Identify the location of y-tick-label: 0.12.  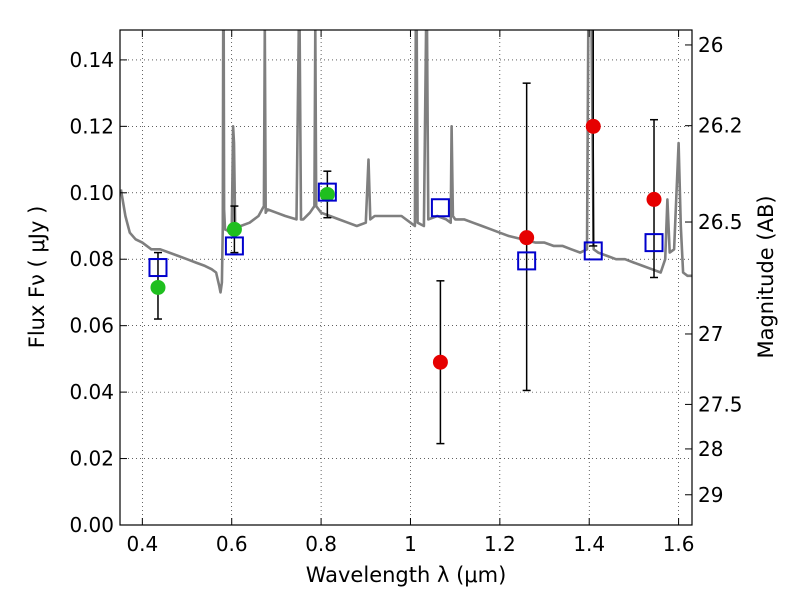
(91, 126).